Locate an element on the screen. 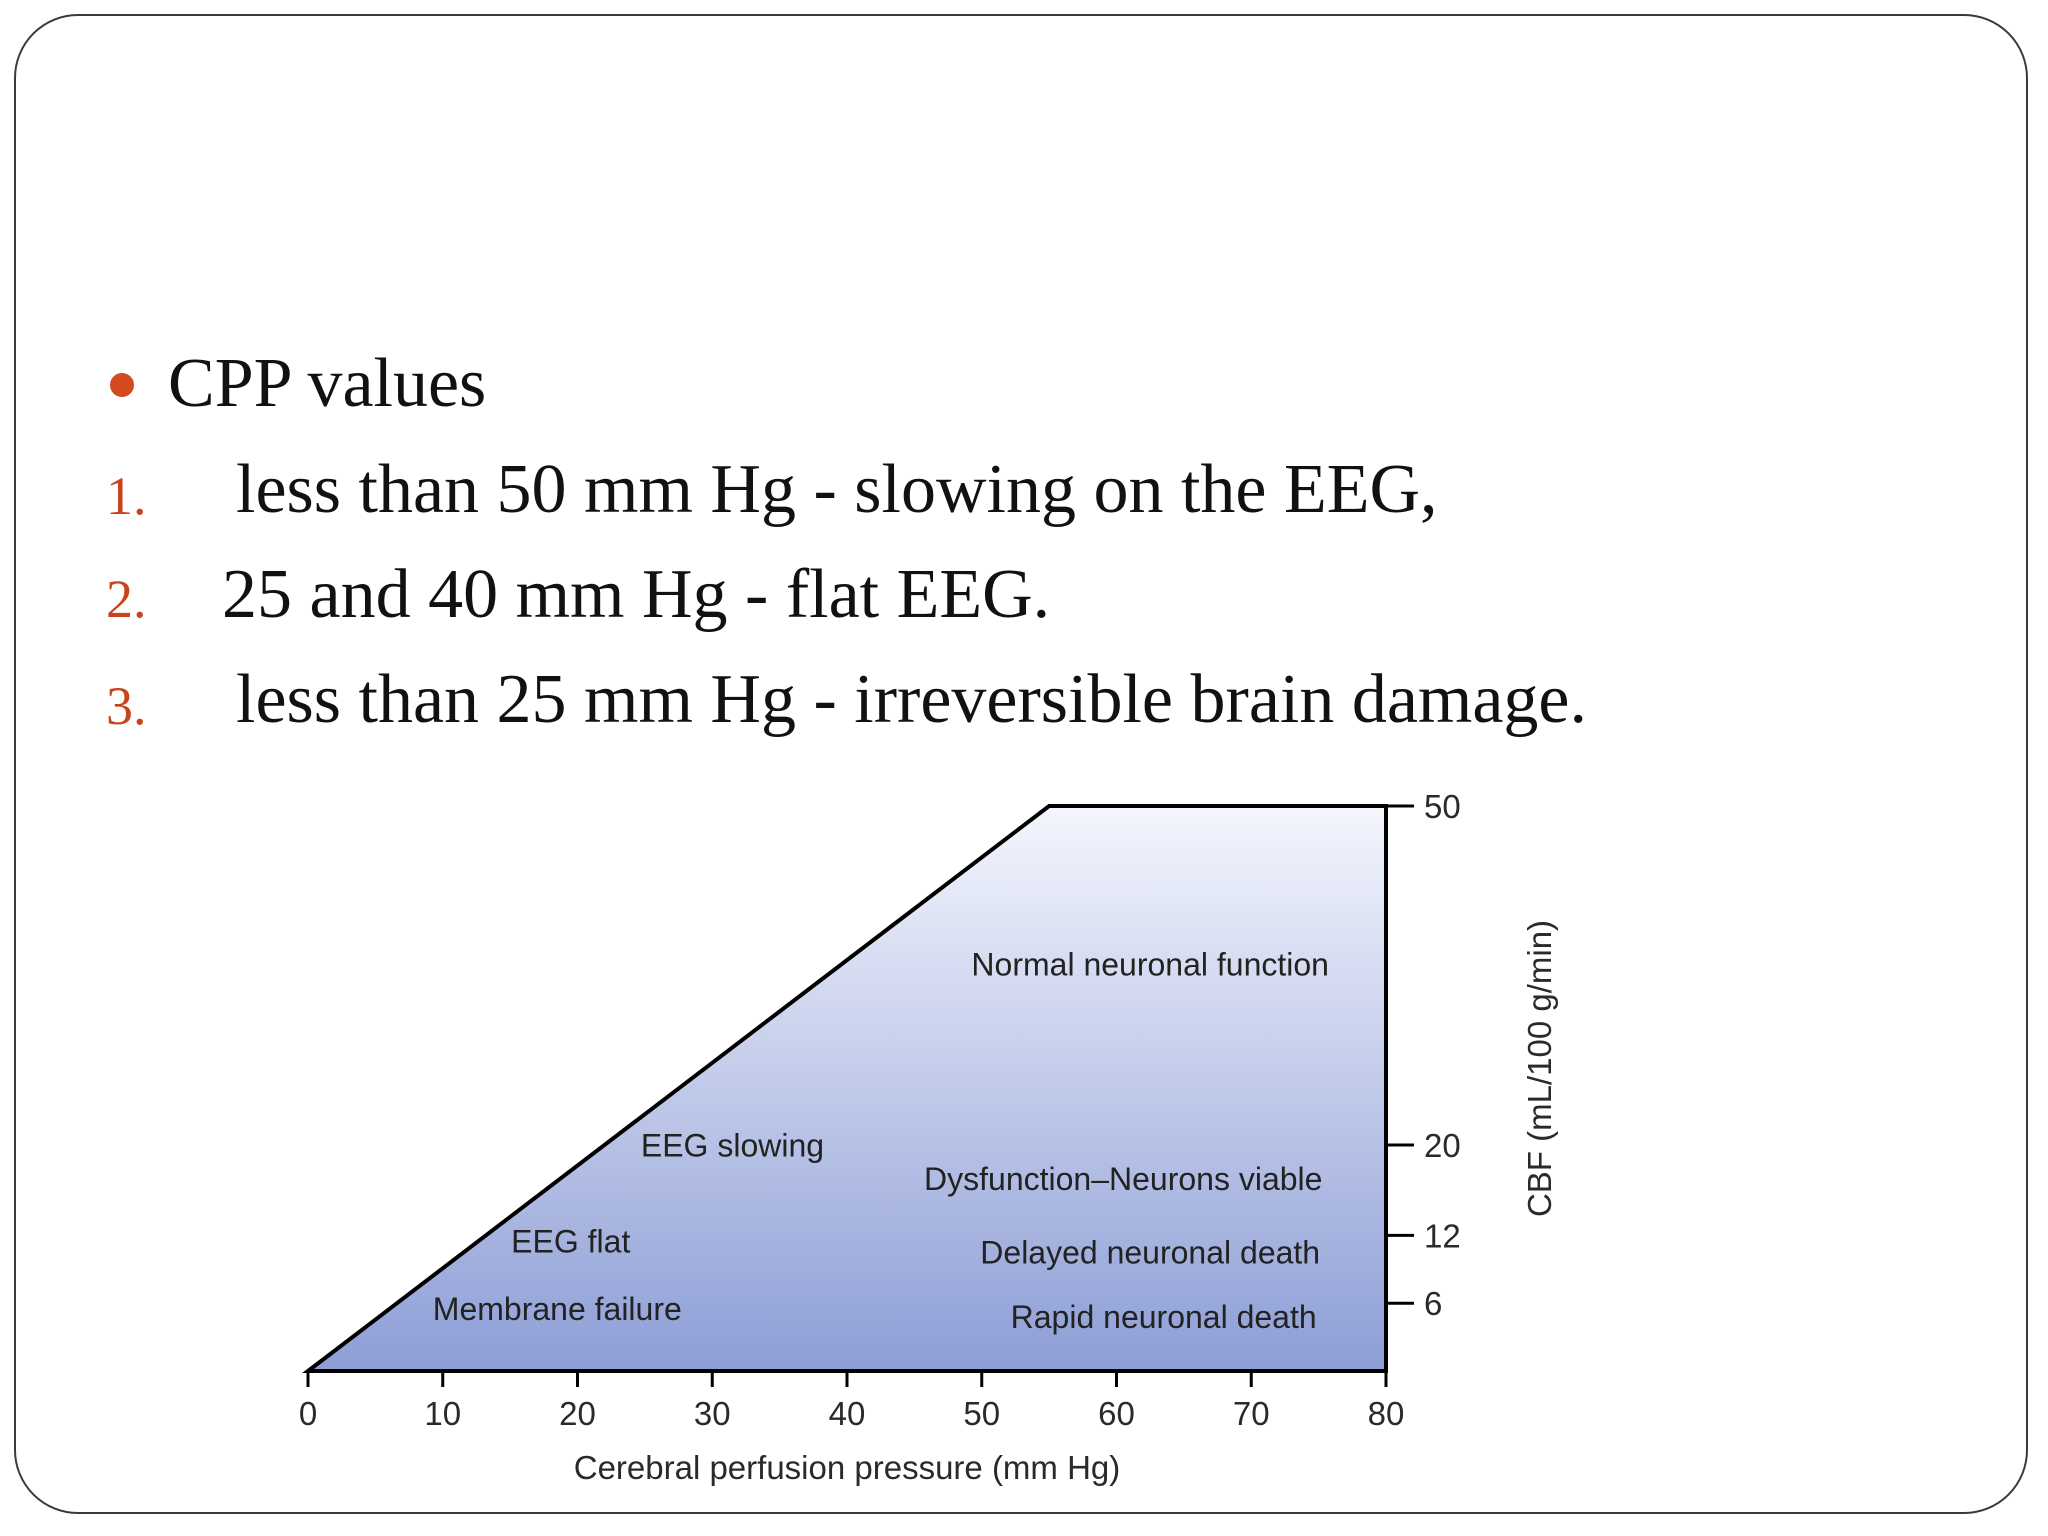 The image size is (2048, 1536). x-tick-label: 10 is located at coordinates (442, 1413).